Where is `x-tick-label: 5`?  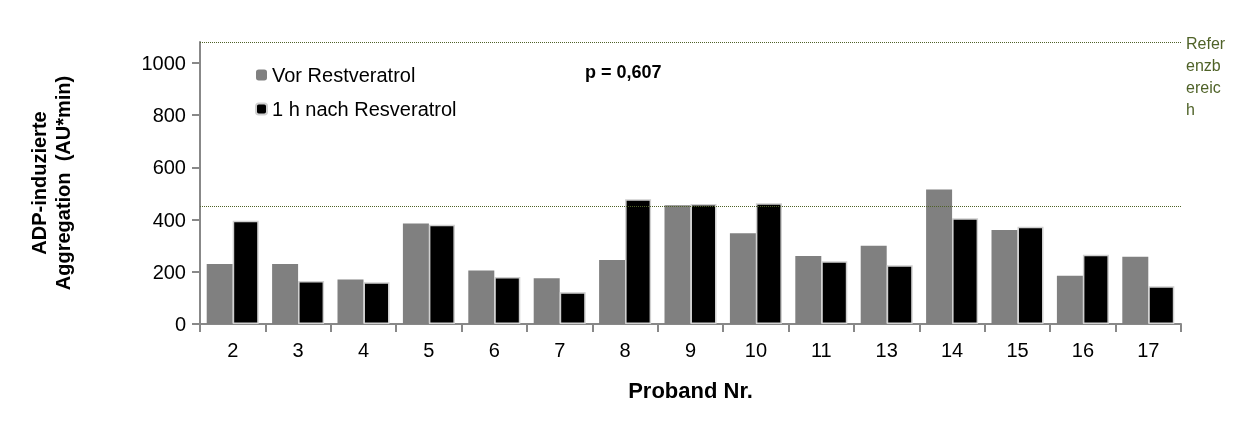 x-tick-label: 5 is located at coordinates (429, 350).